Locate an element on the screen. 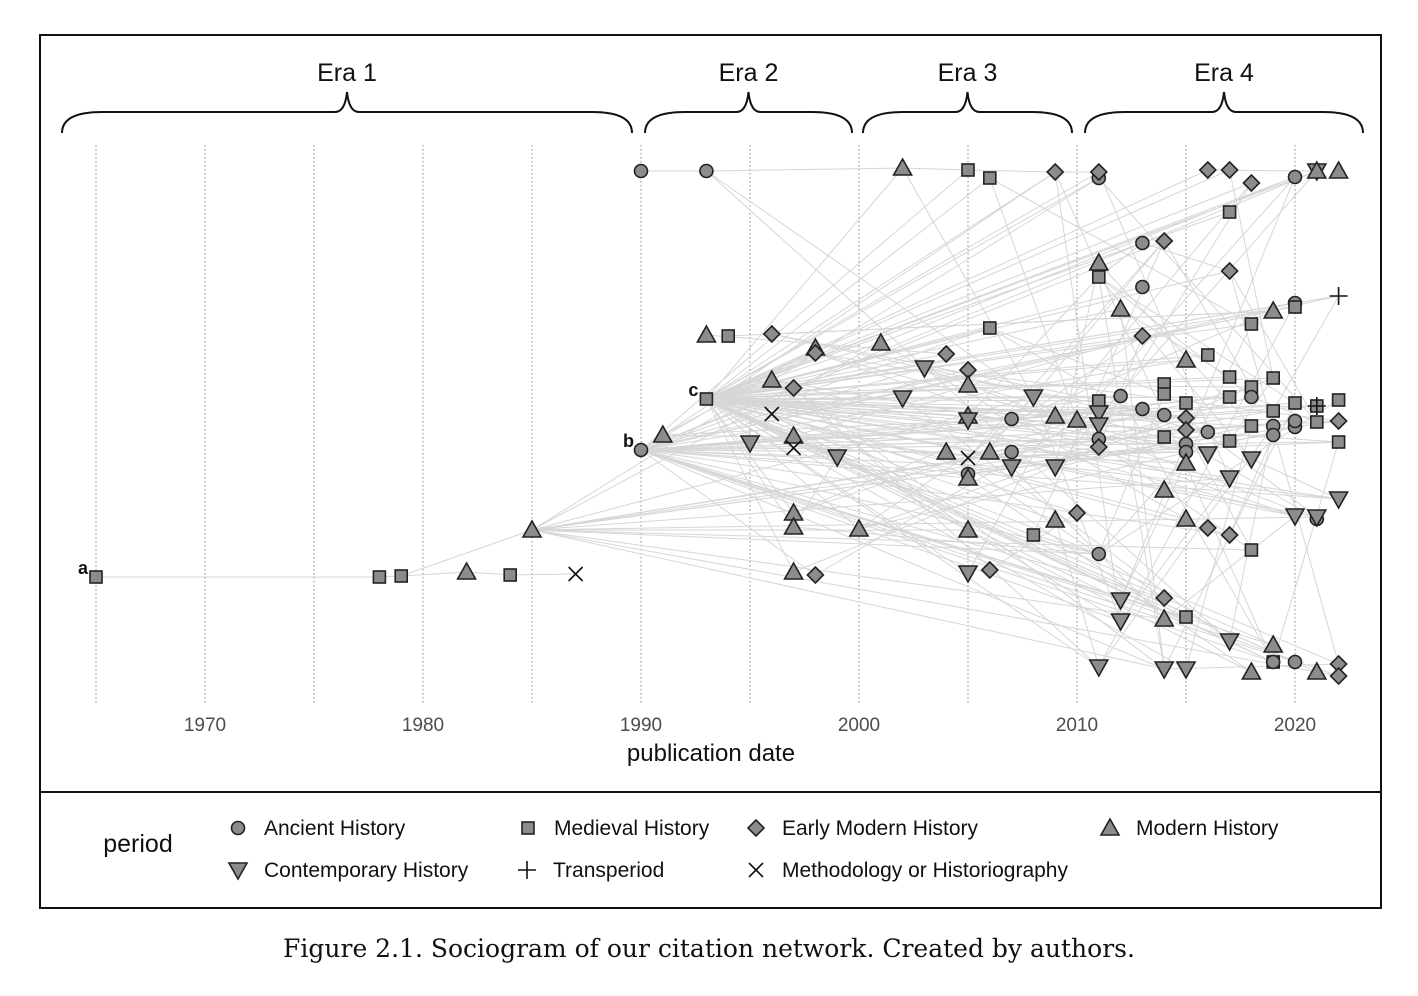  legend-item-label: Ancient History is located at coordinates (335, 828).